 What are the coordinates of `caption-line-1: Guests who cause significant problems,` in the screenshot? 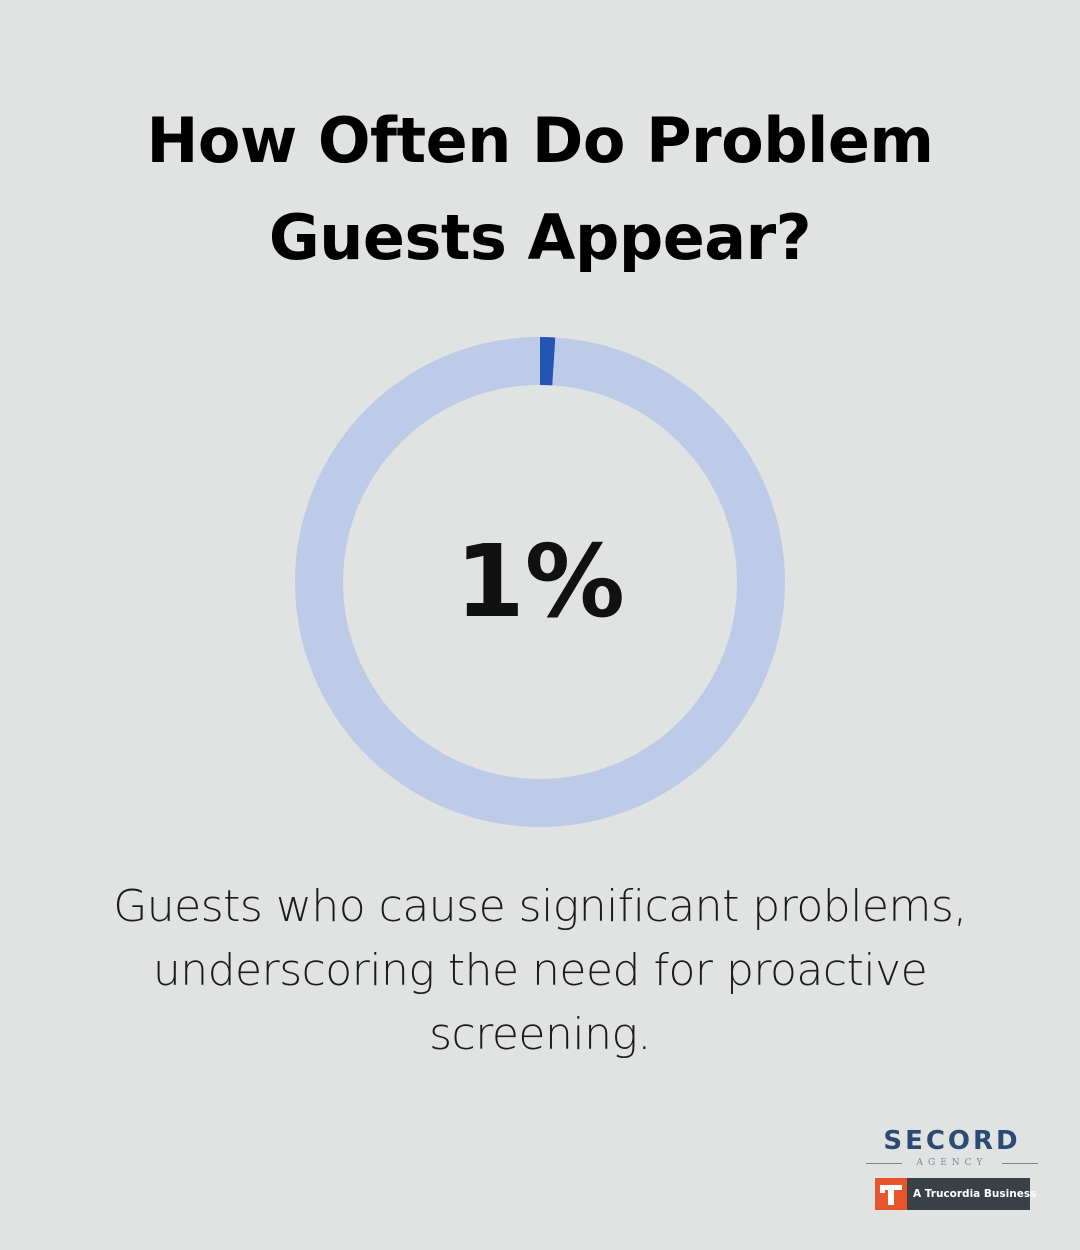 It's located at (540, 906).